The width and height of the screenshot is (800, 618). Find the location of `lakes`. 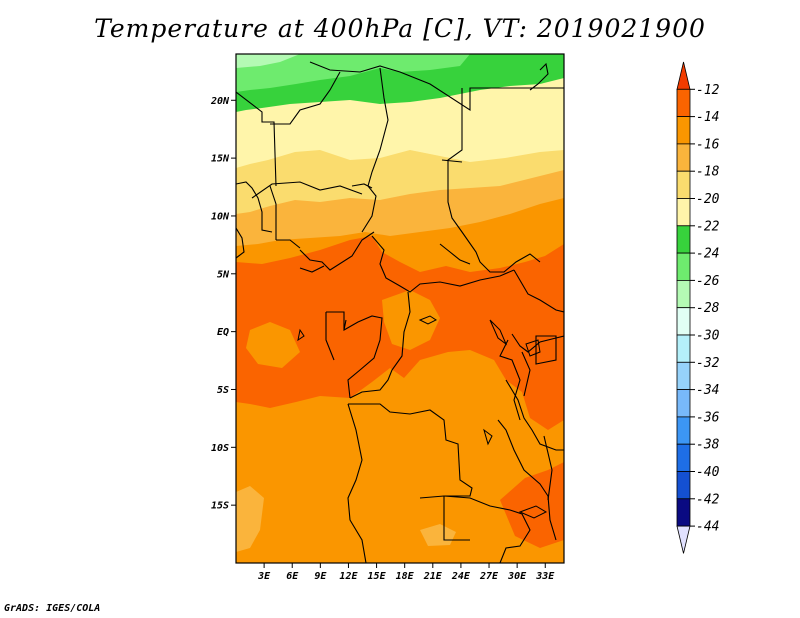

lakes is located at coordinates (422, 417).